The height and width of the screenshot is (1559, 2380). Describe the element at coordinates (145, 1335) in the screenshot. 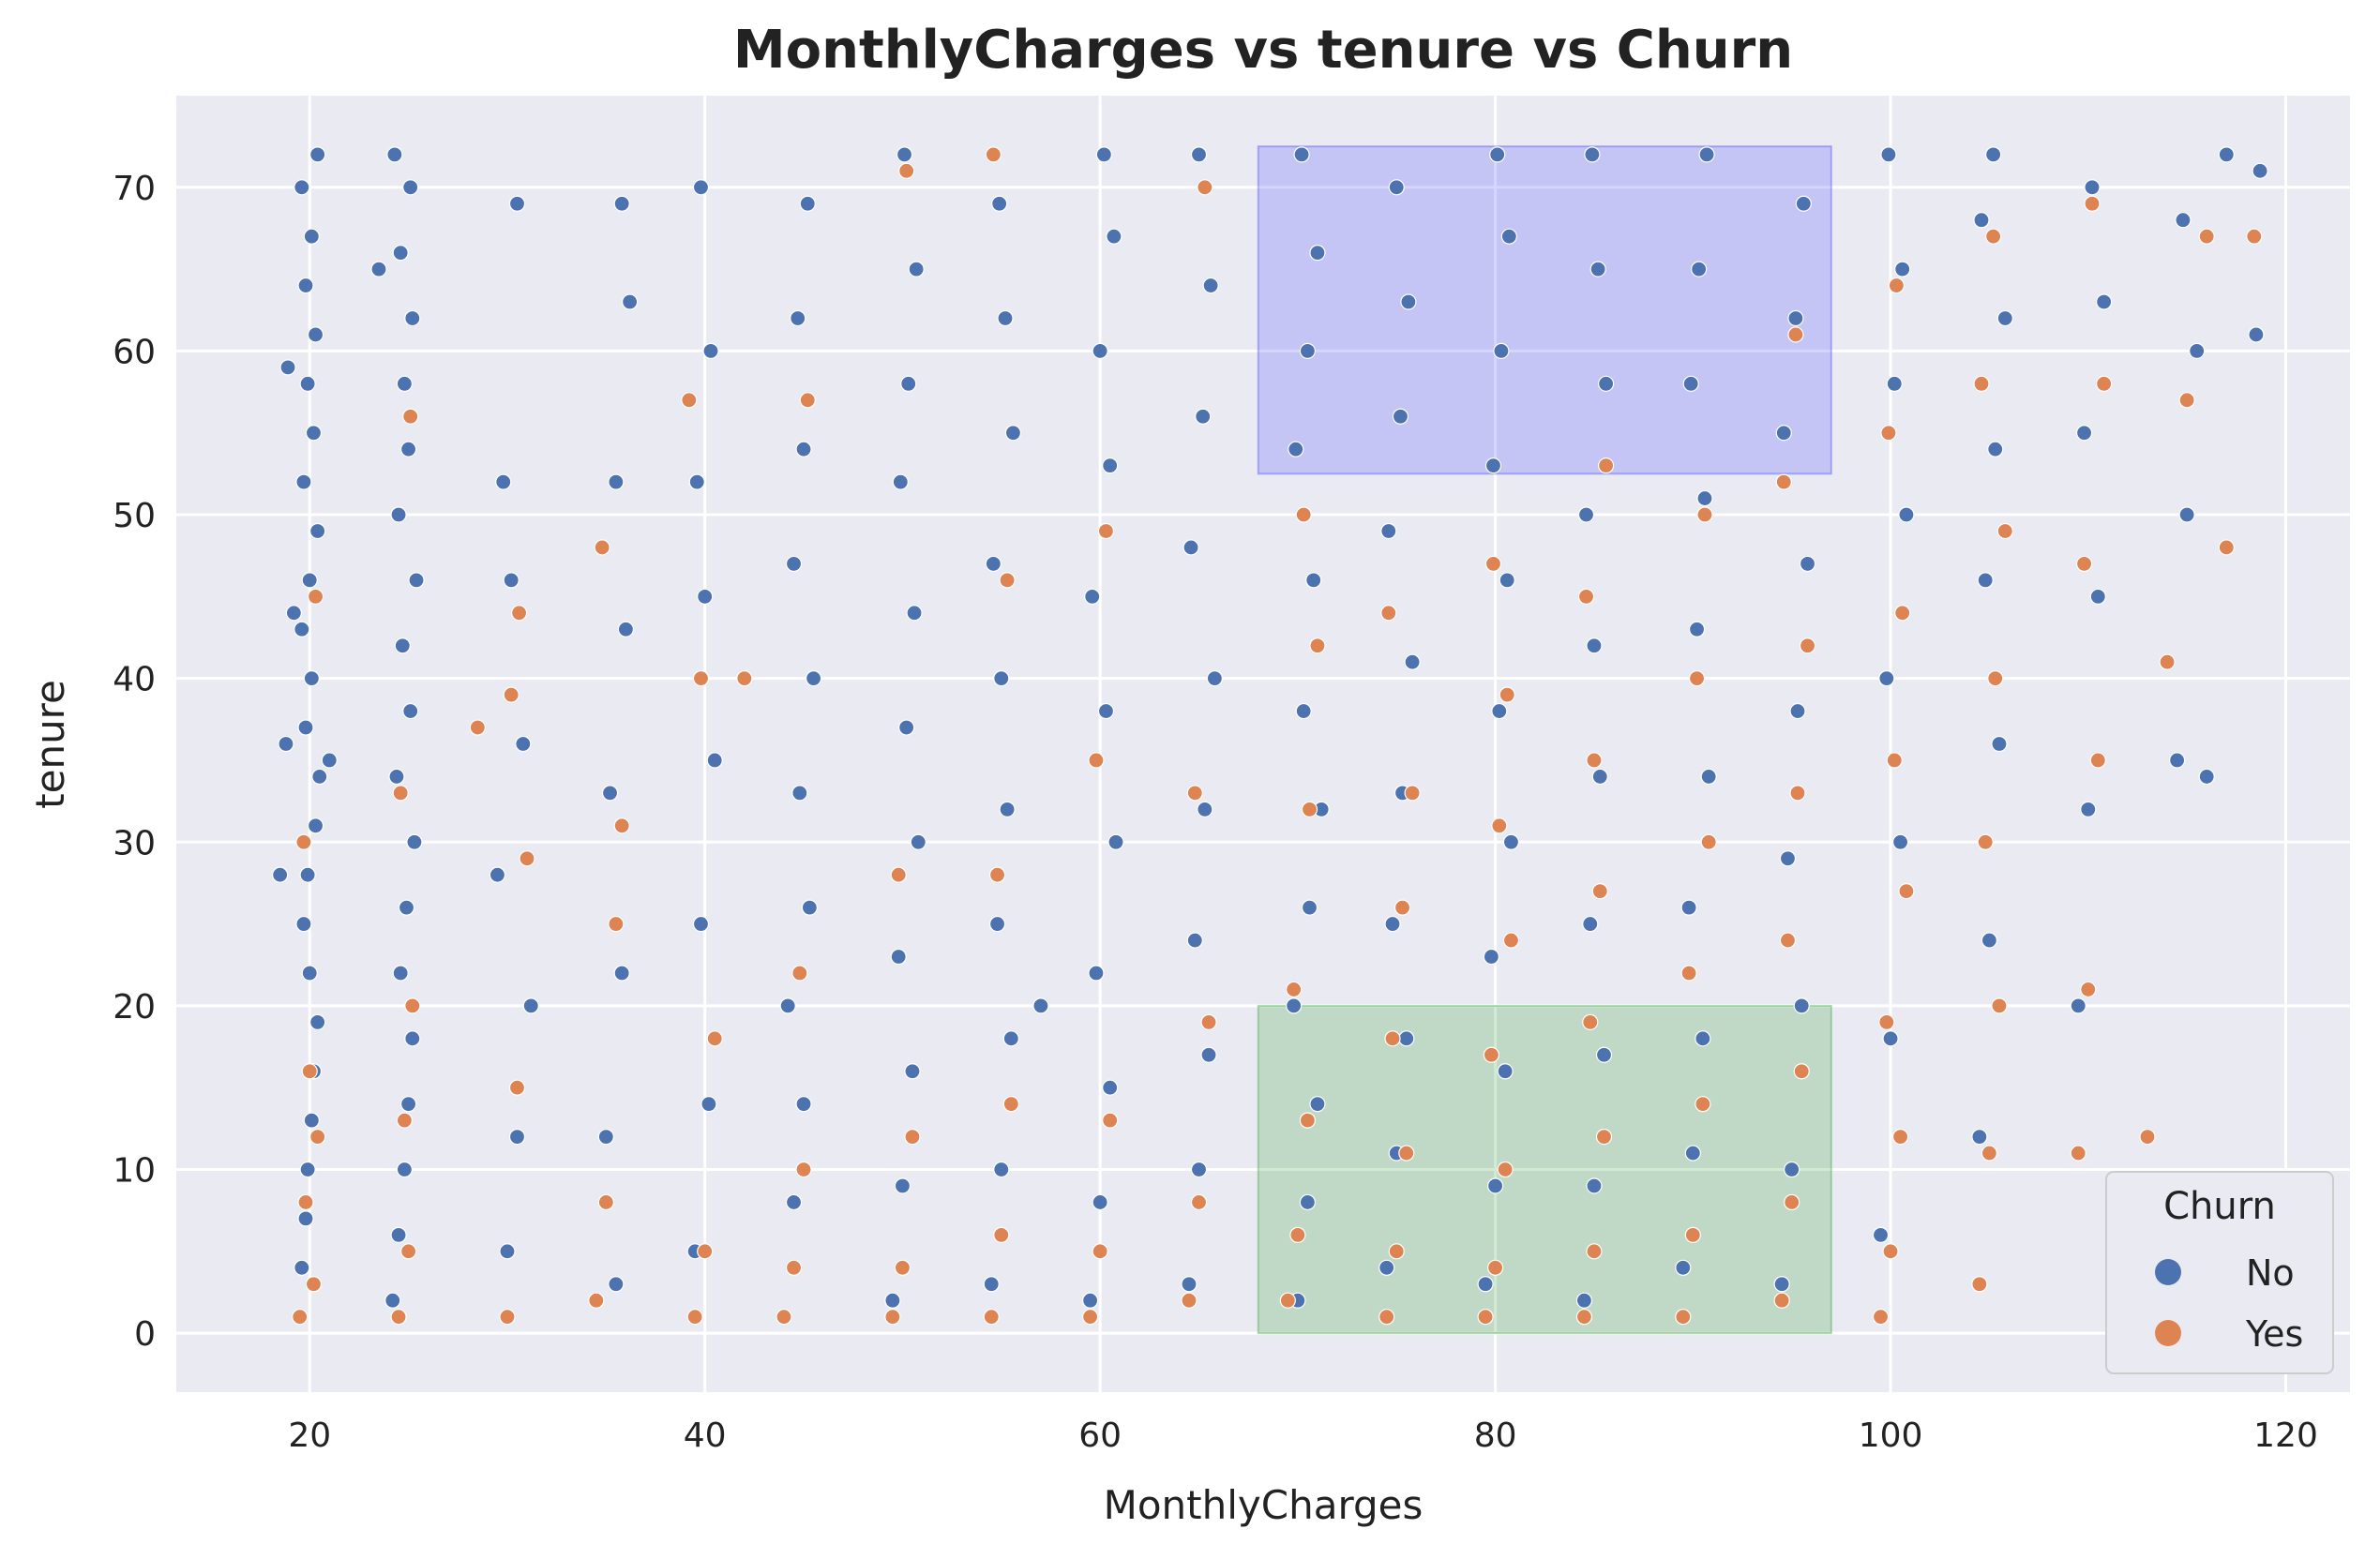

I see `y-tick-label: 0` at that location.